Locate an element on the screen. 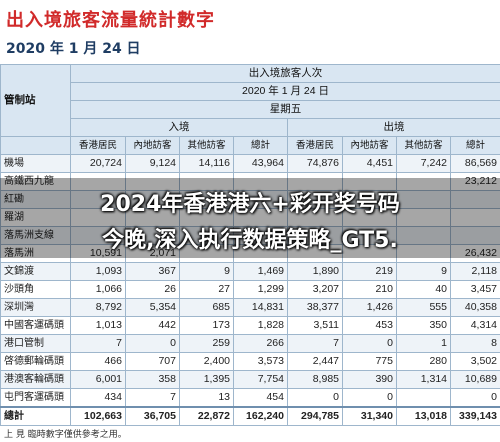  total-cell: 102,663 is located at coordinates (98, 416).